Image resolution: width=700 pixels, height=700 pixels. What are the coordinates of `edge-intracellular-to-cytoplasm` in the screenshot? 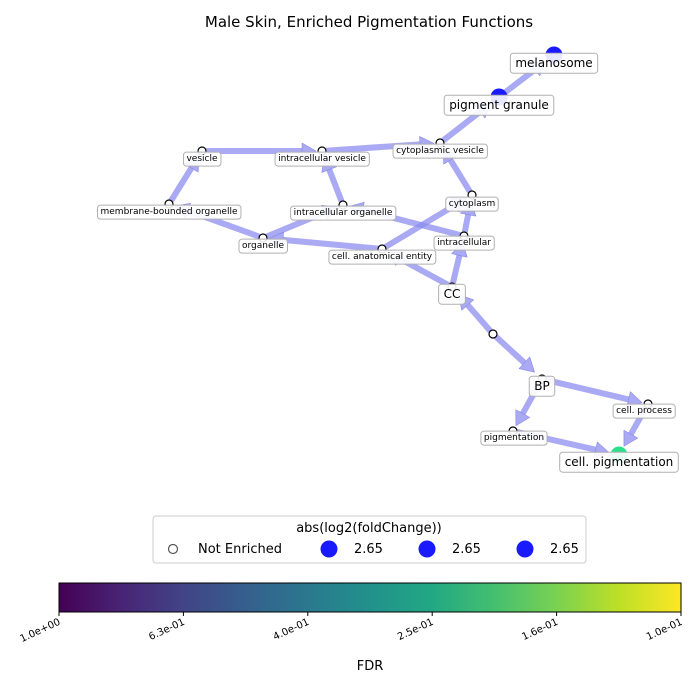 It's located at (466, 223).